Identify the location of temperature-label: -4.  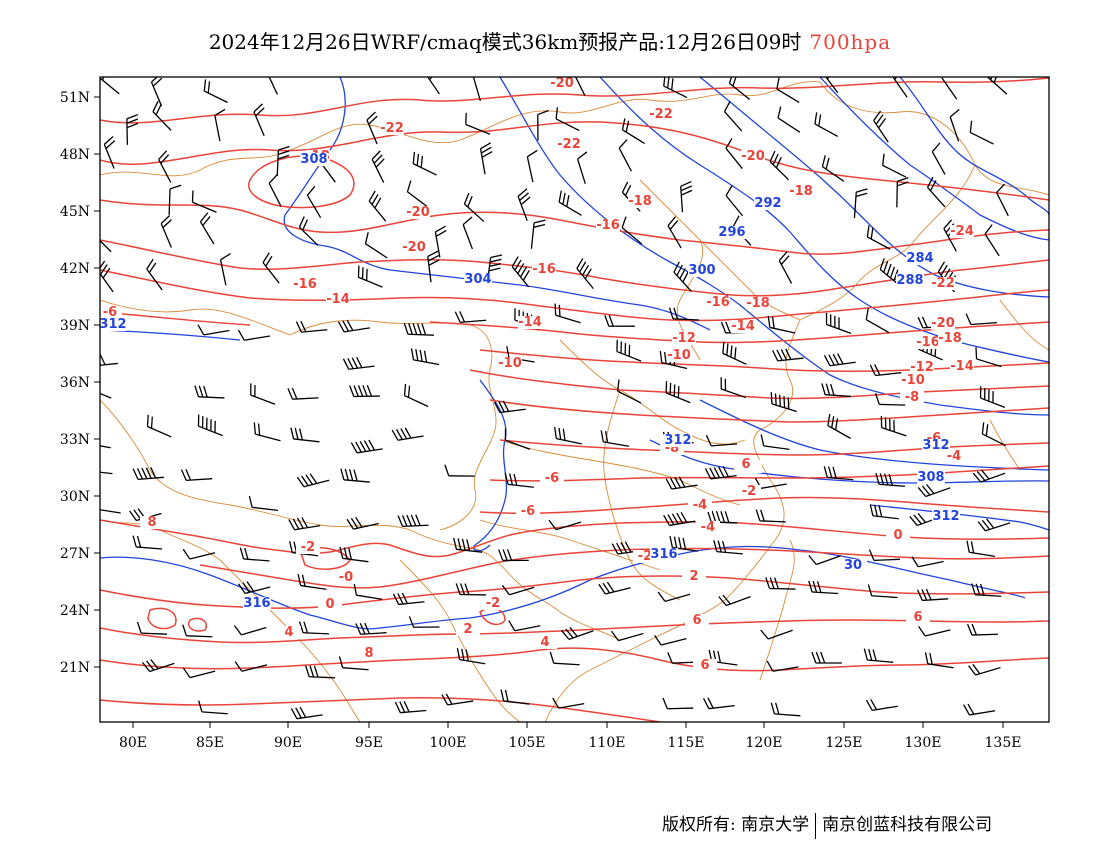
(954, 456).